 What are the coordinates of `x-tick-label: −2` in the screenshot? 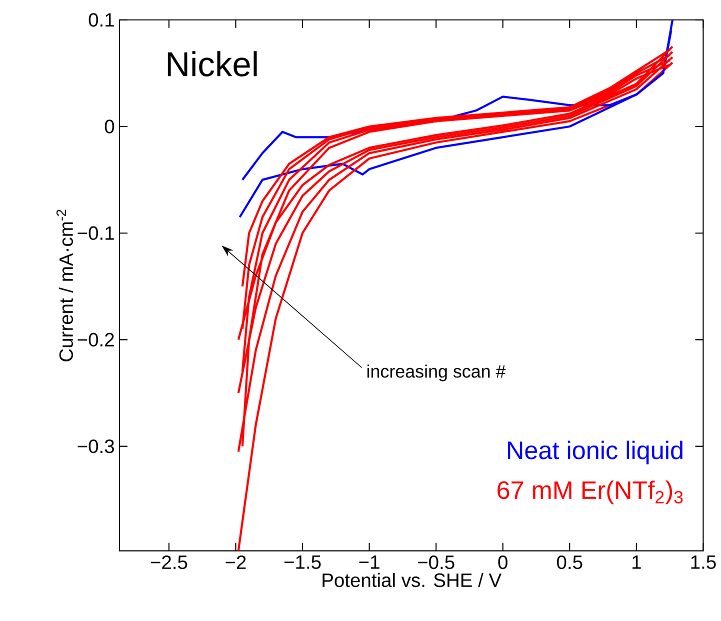 It's located at (236, 563).